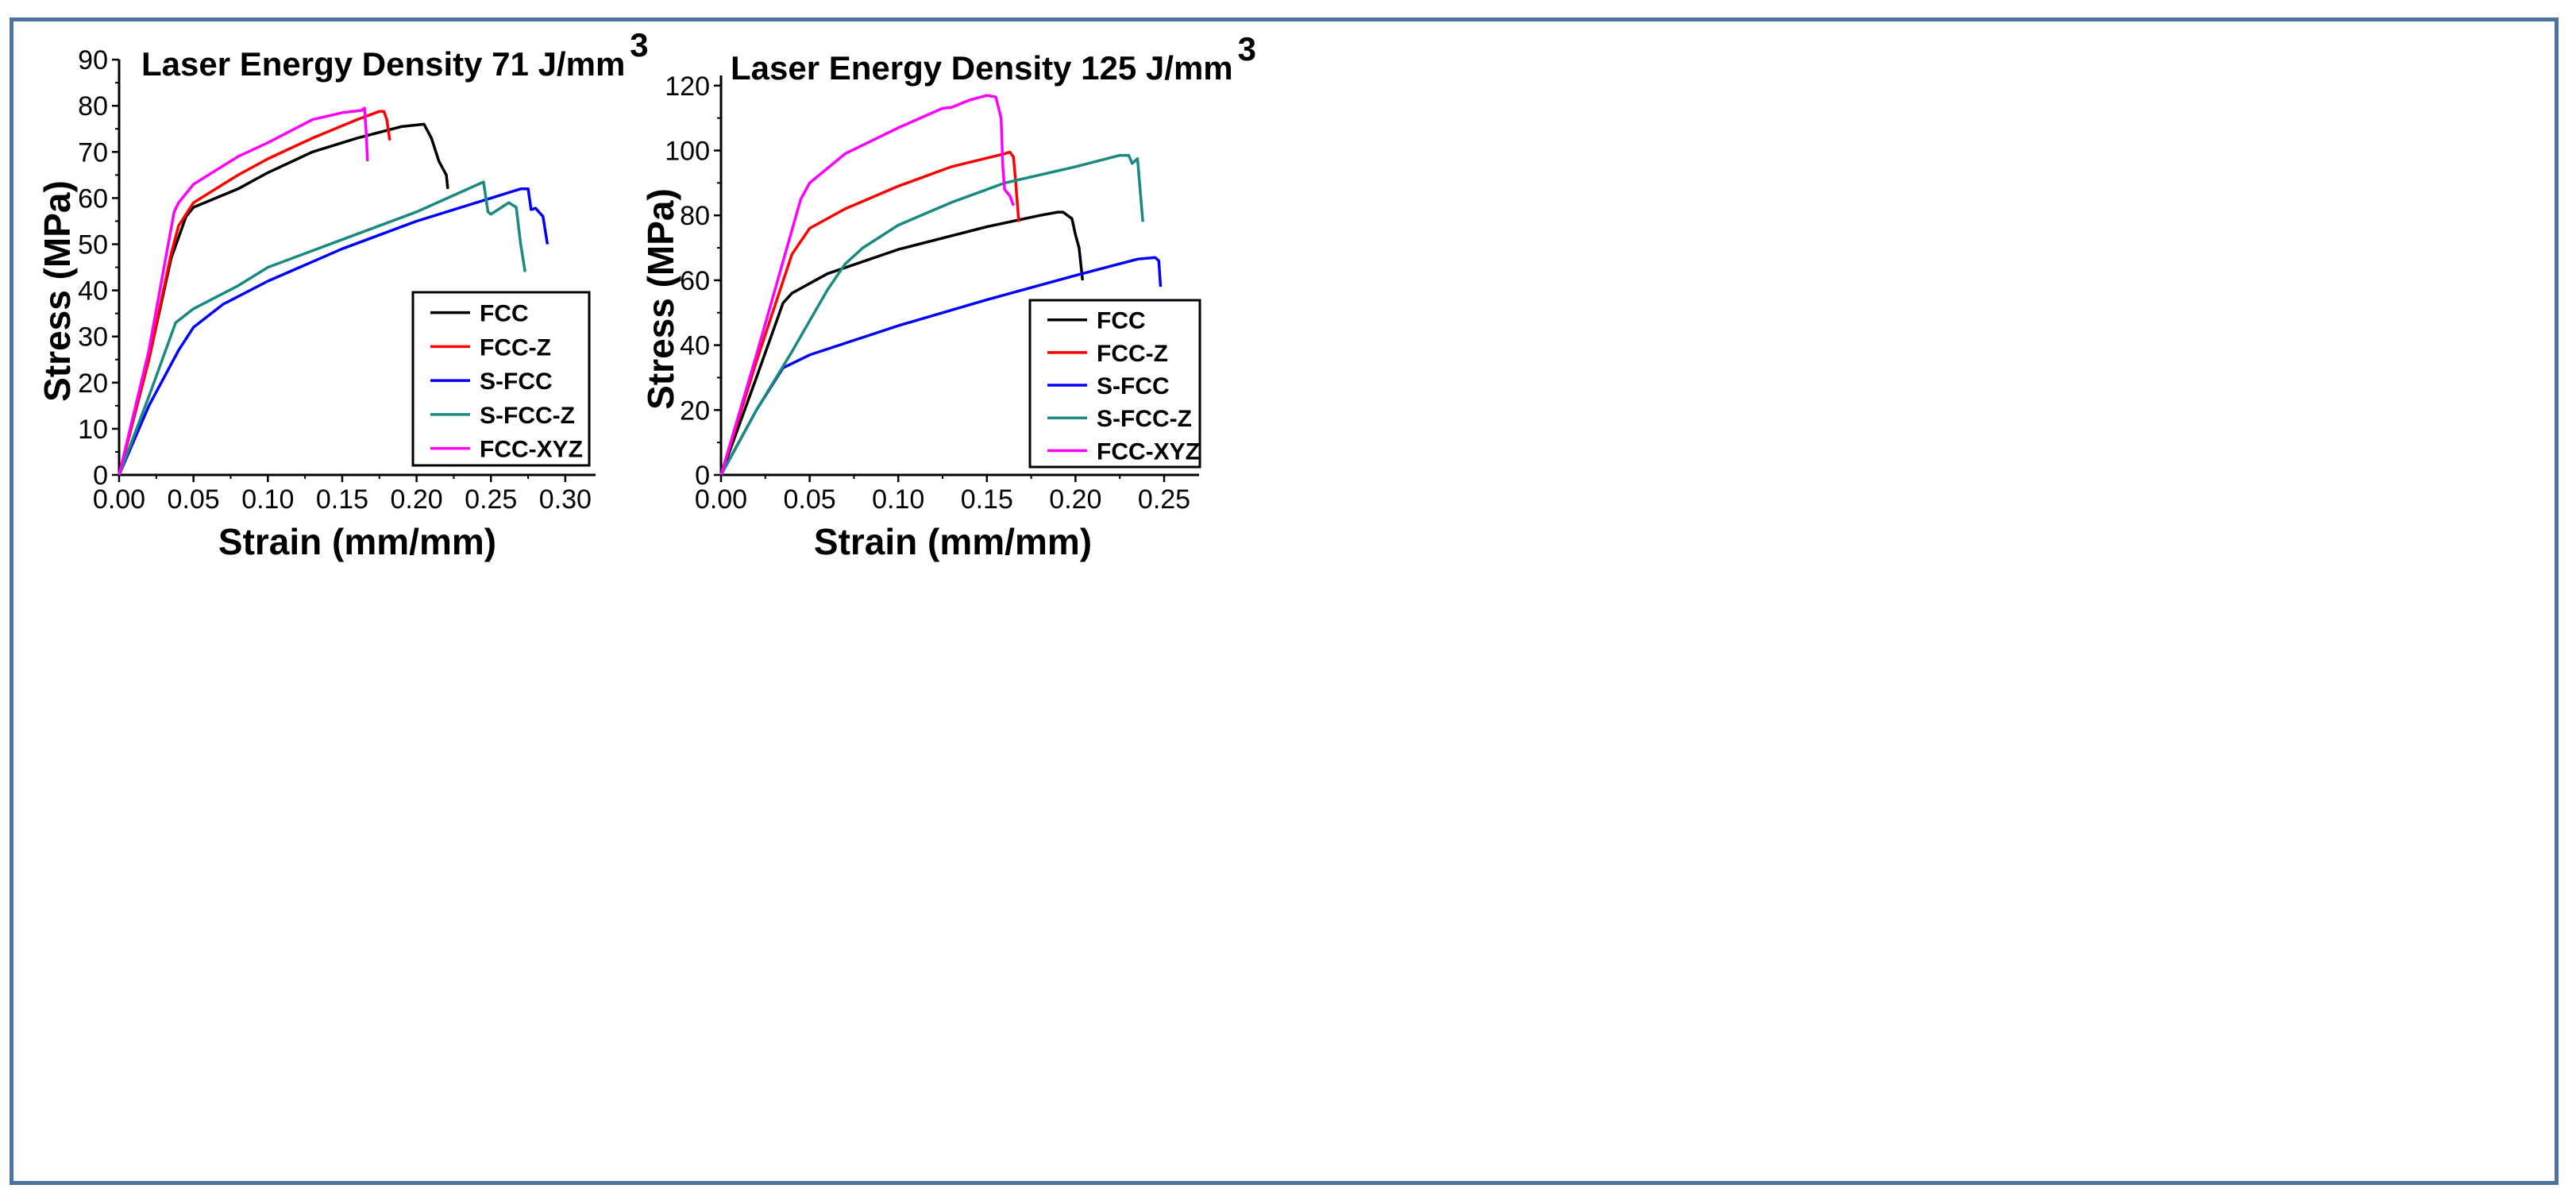  Describe the element at coordinates (383, 64) in the screenshot. I see `chart-title: Laser Energy Density 71 J/mm` at that location.